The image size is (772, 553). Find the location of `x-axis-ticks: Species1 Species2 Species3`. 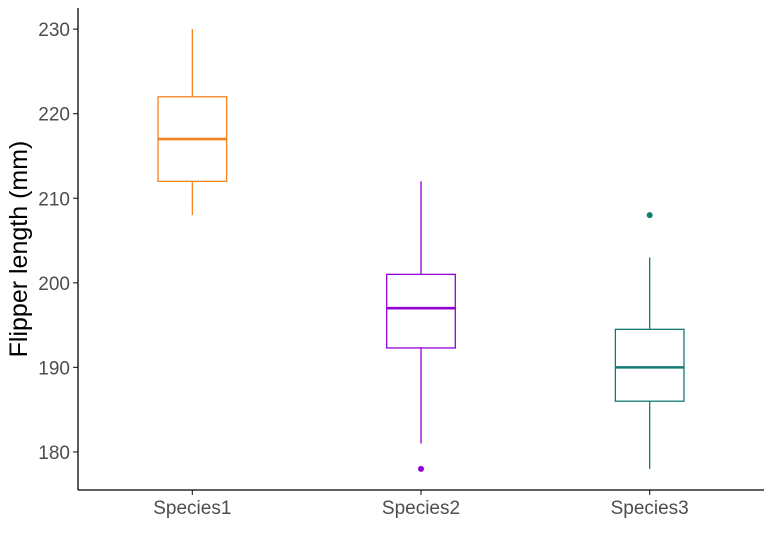

x-axis-ticks: Species1 Species2 Species3 is located at coordinates (421, 504).